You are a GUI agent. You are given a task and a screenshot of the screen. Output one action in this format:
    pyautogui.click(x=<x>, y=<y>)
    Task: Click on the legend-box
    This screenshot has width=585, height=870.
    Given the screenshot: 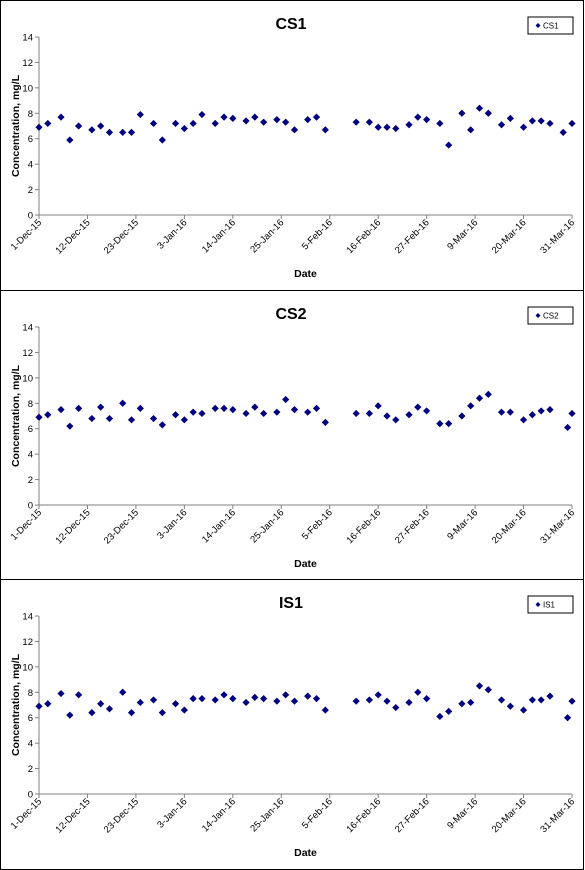 What is the action you would take?
    pyautogui.click(x=550, y=315)
    